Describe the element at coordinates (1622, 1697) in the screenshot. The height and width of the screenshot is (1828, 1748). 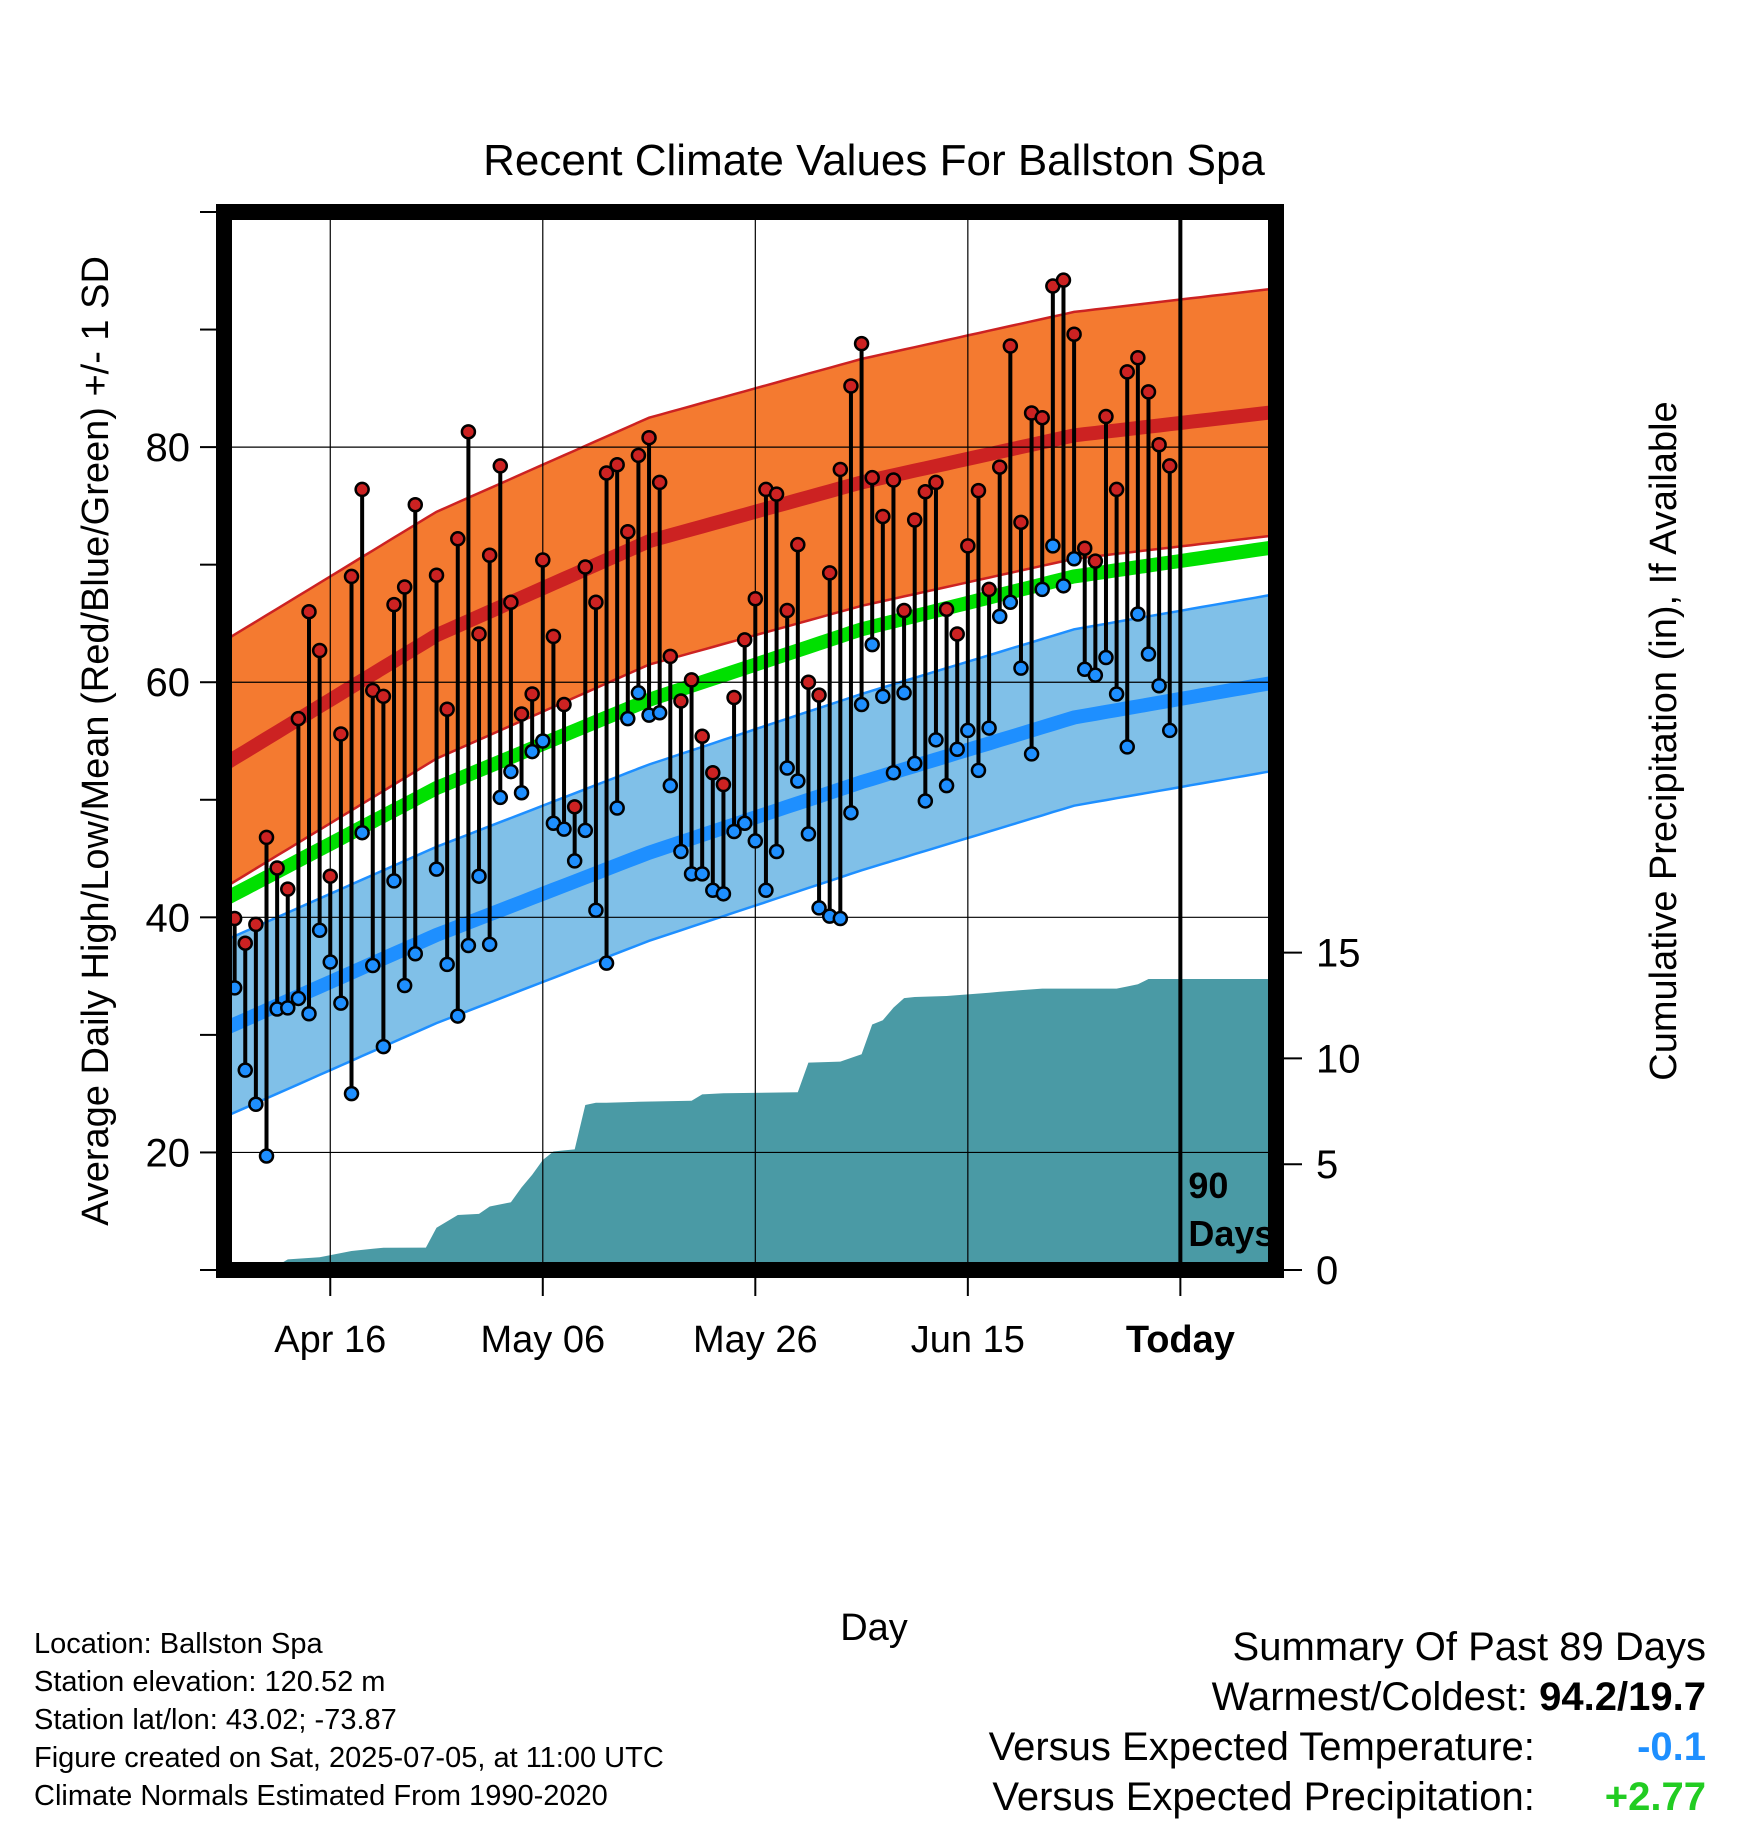
I see `warmest-coldest-value: 94.2/19.7` at that location.